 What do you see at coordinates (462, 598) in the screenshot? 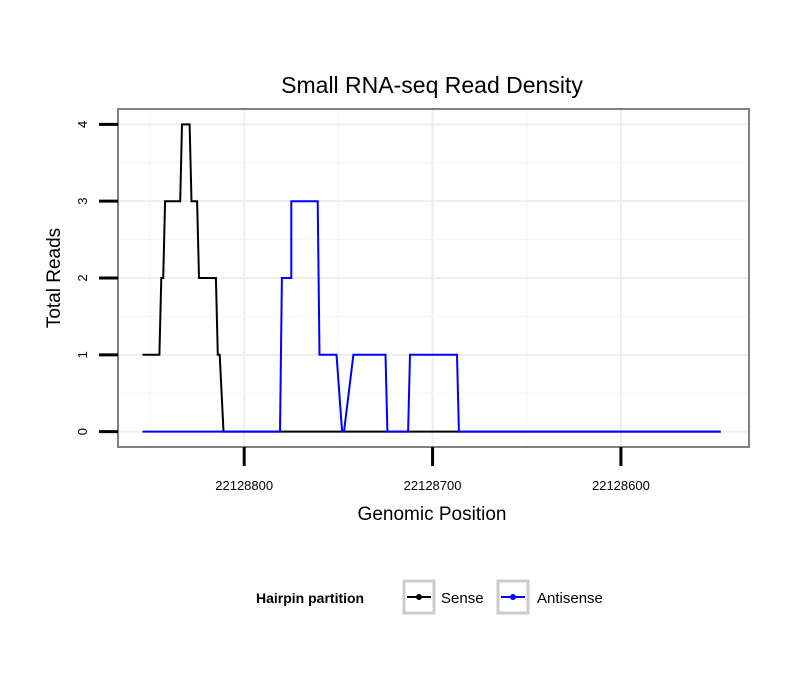
I see `legend-label-sense: Sense` at bounding box center [462, 598].